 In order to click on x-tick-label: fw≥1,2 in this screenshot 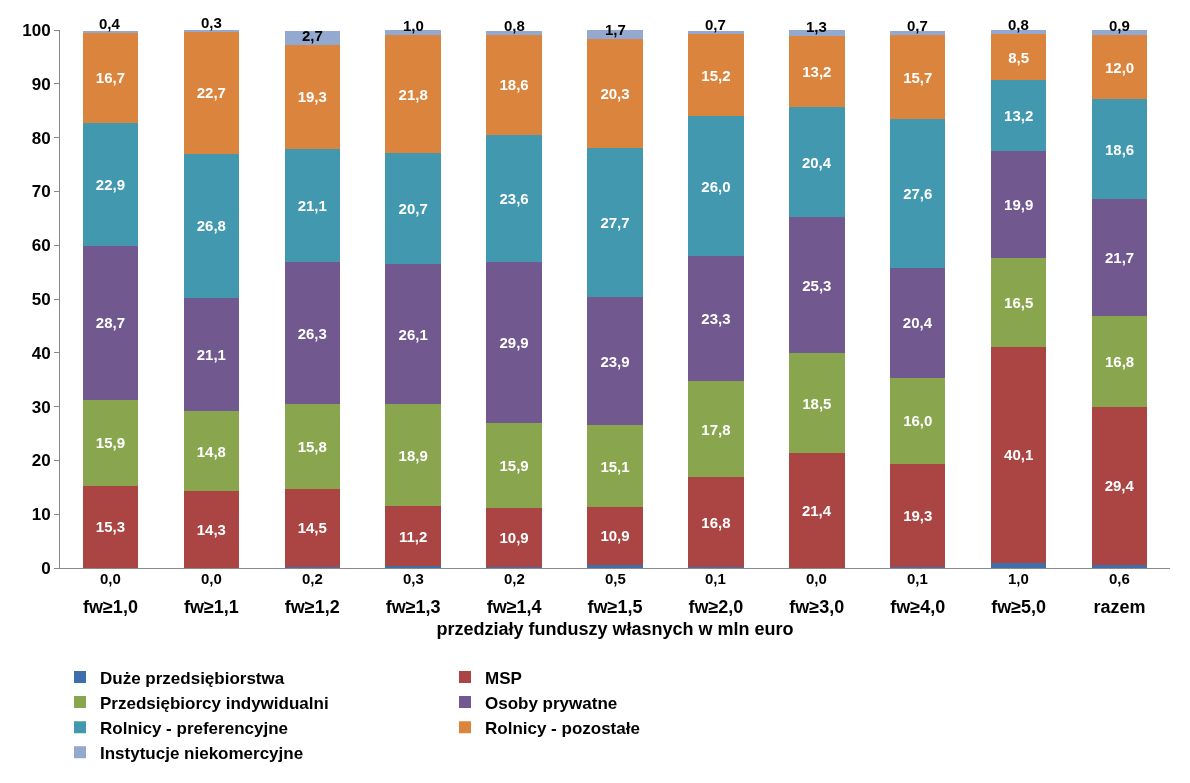, I will do `click(312, 606)`.